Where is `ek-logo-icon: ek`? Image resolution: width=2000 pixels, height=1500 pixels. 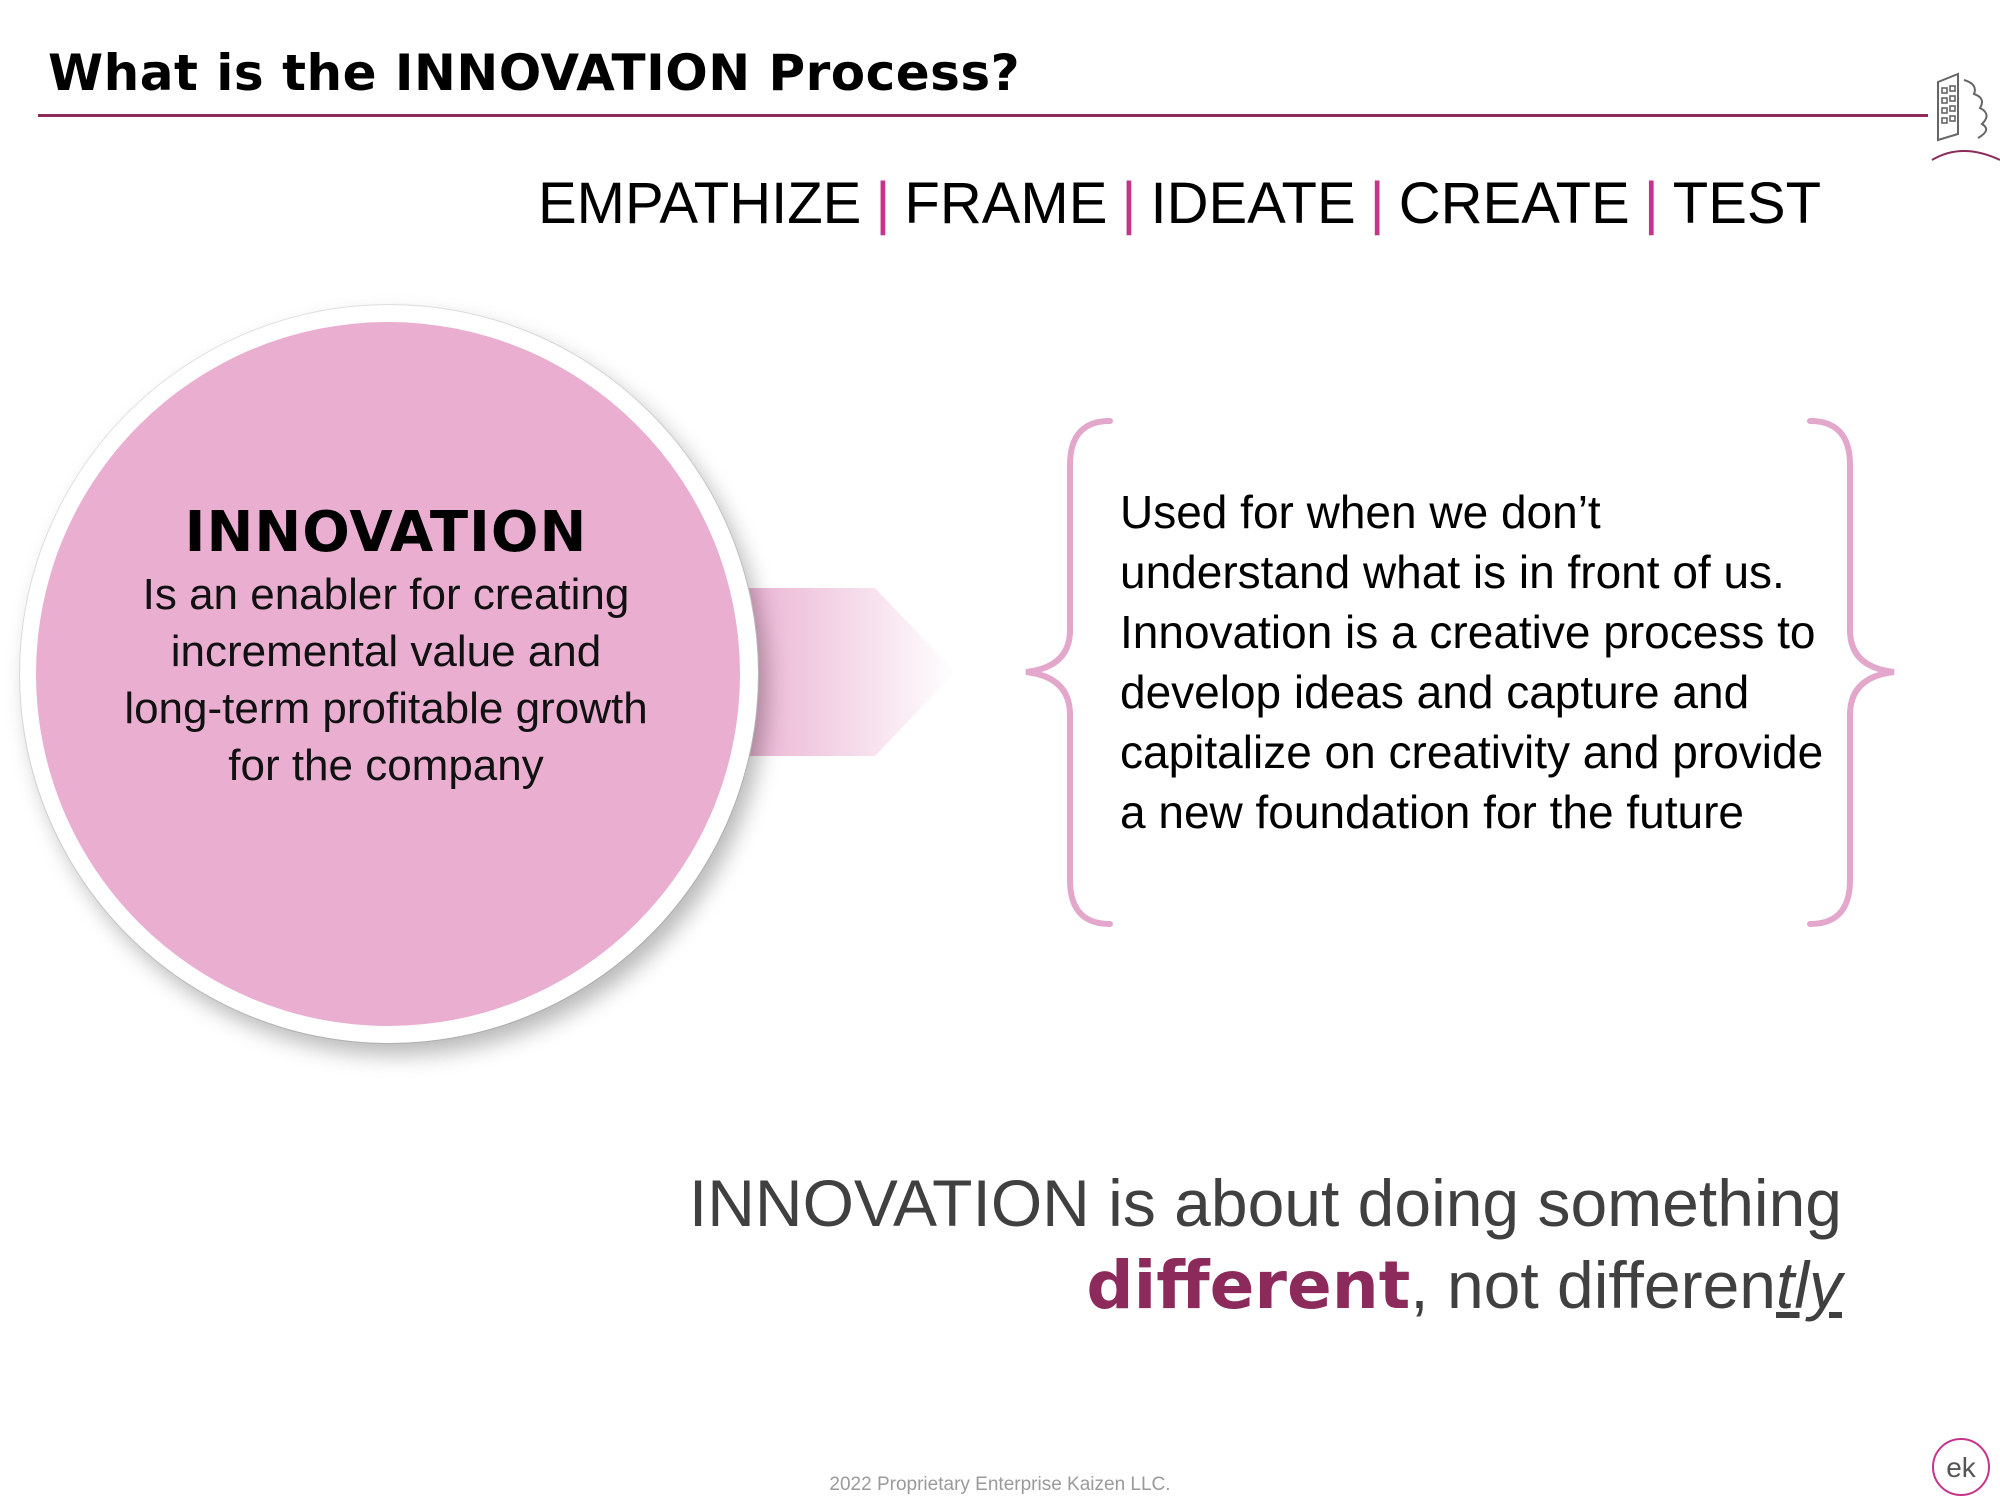 ek-logo-icon: ek is located at coordinates (1961, 1467).